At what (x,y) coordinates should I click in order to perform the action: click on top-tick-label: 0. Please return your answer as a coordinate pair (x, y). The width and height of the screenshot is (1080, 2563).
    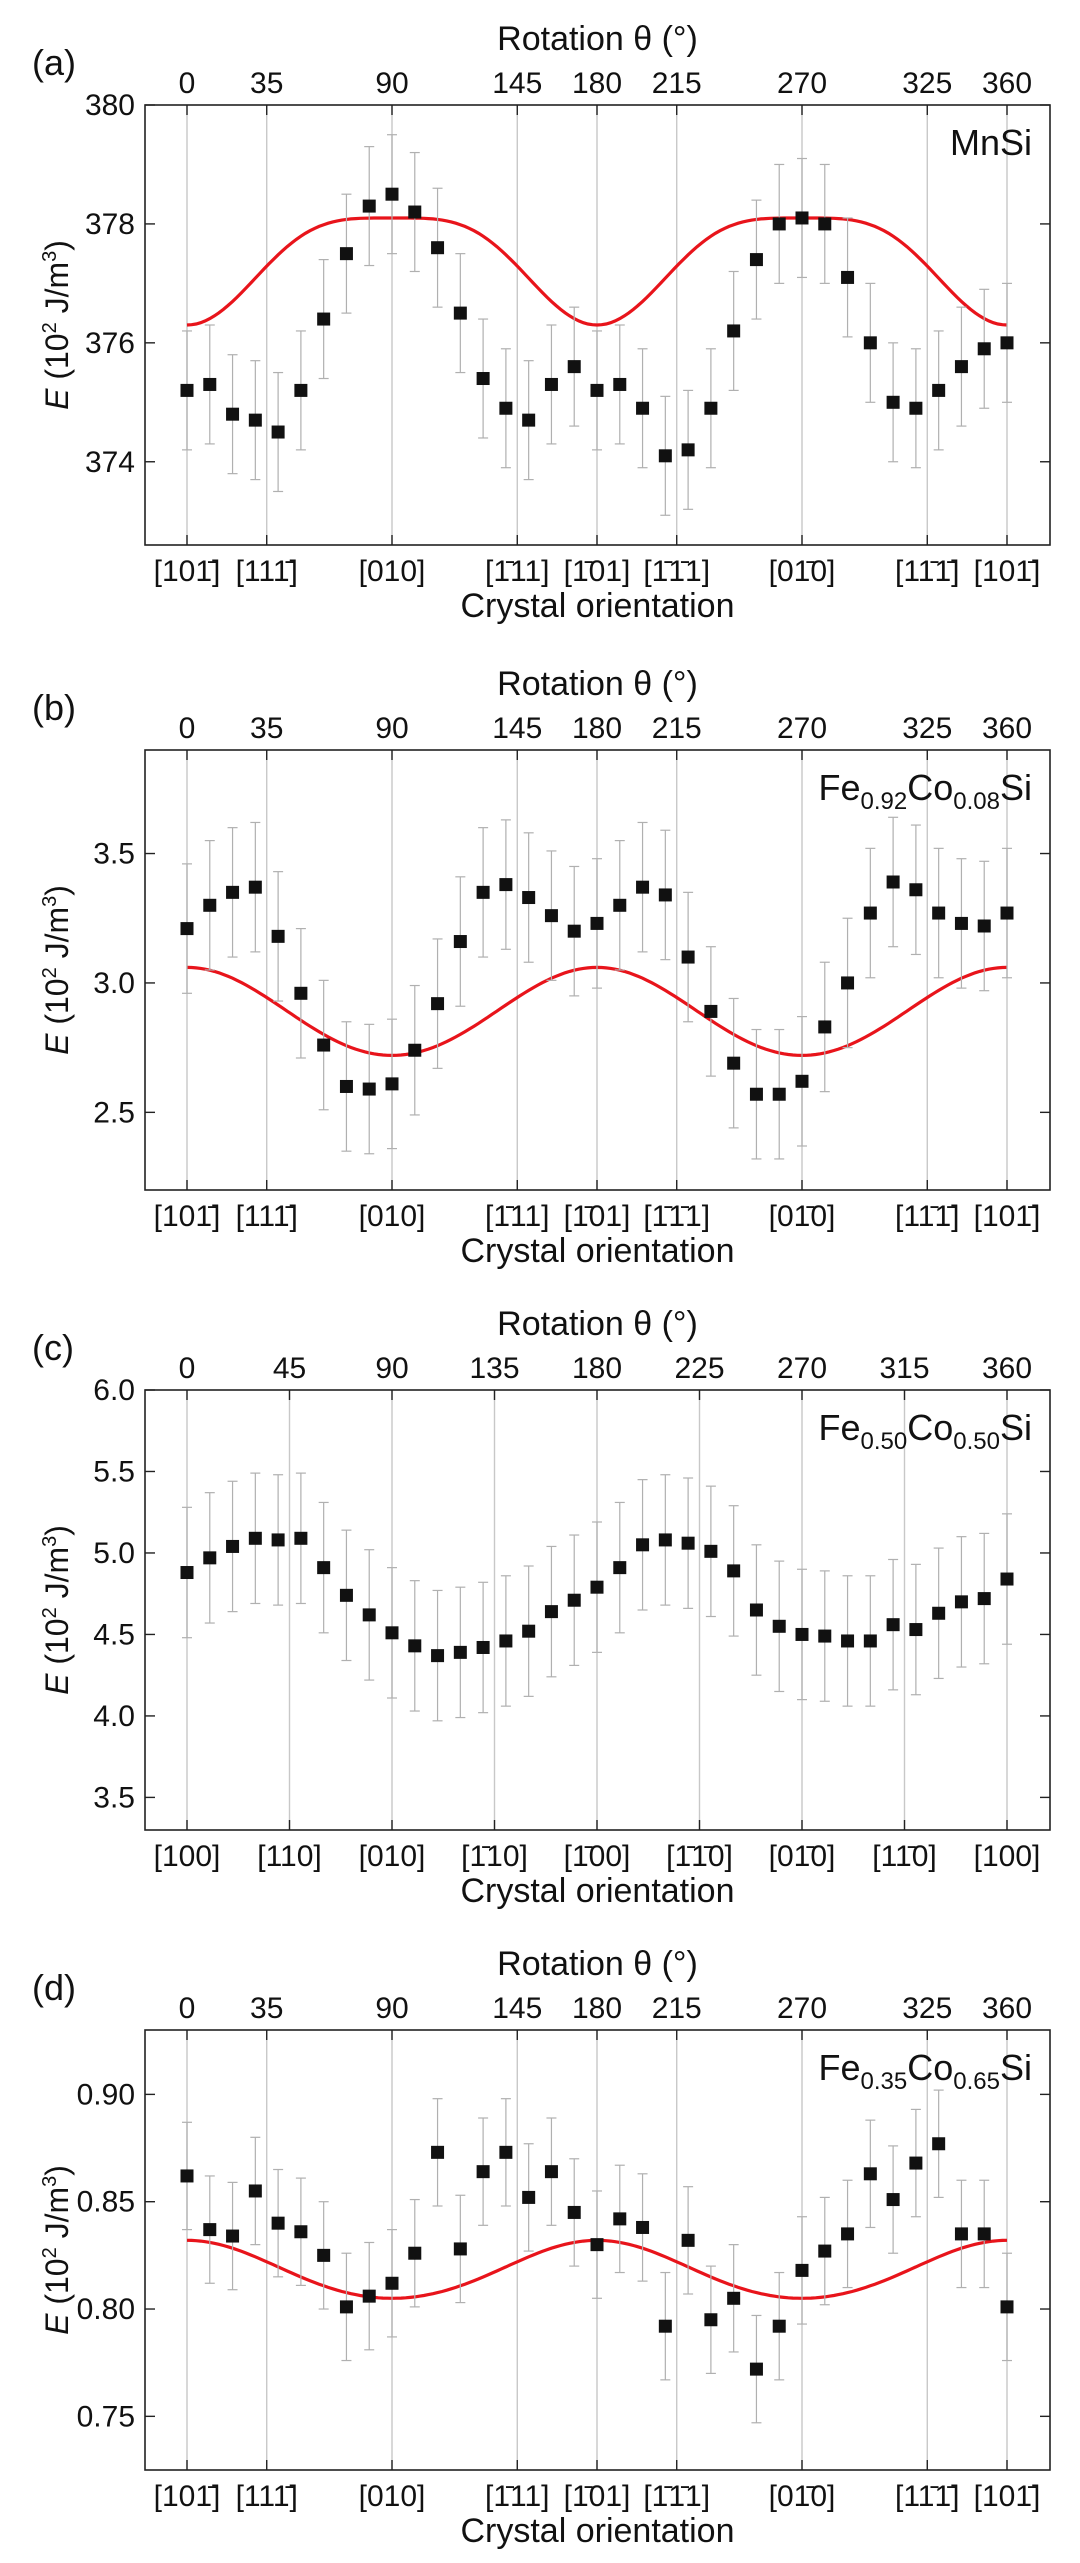
    Looking at the image, I should click on (187, 1368).